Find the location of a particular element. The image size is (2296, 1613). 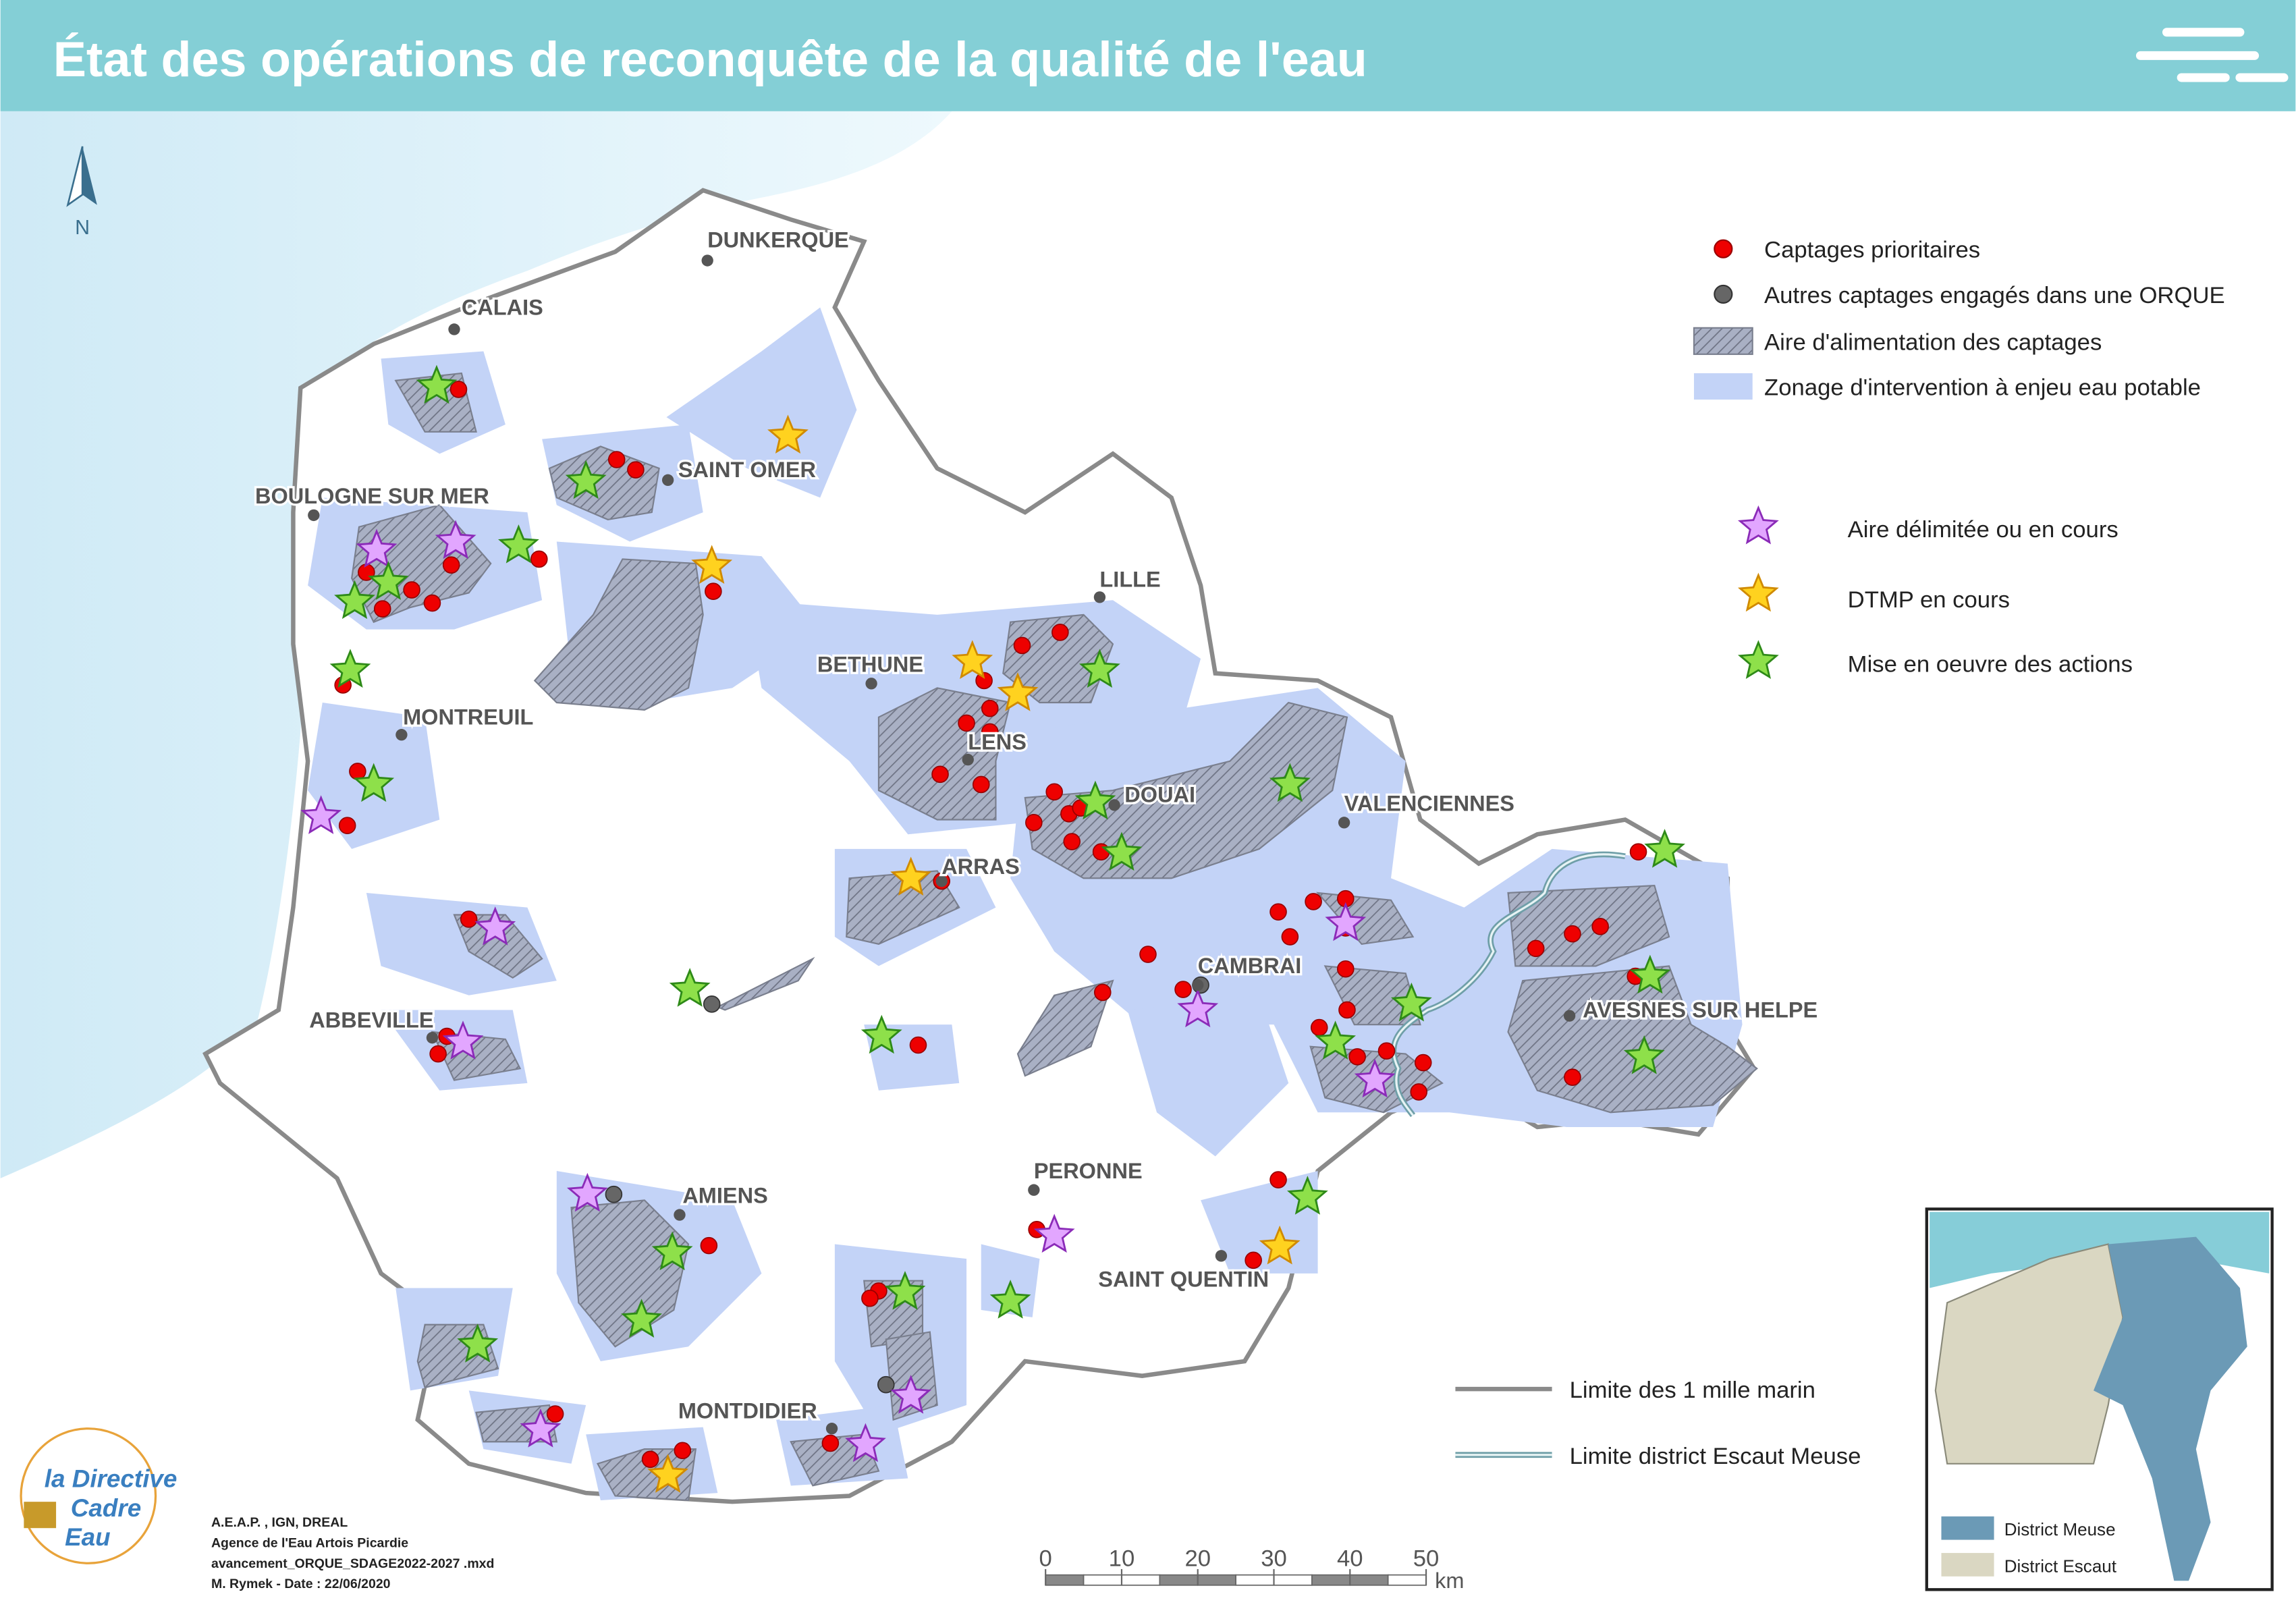

logo-text: la Directive is located at coordinates (111, 1478).